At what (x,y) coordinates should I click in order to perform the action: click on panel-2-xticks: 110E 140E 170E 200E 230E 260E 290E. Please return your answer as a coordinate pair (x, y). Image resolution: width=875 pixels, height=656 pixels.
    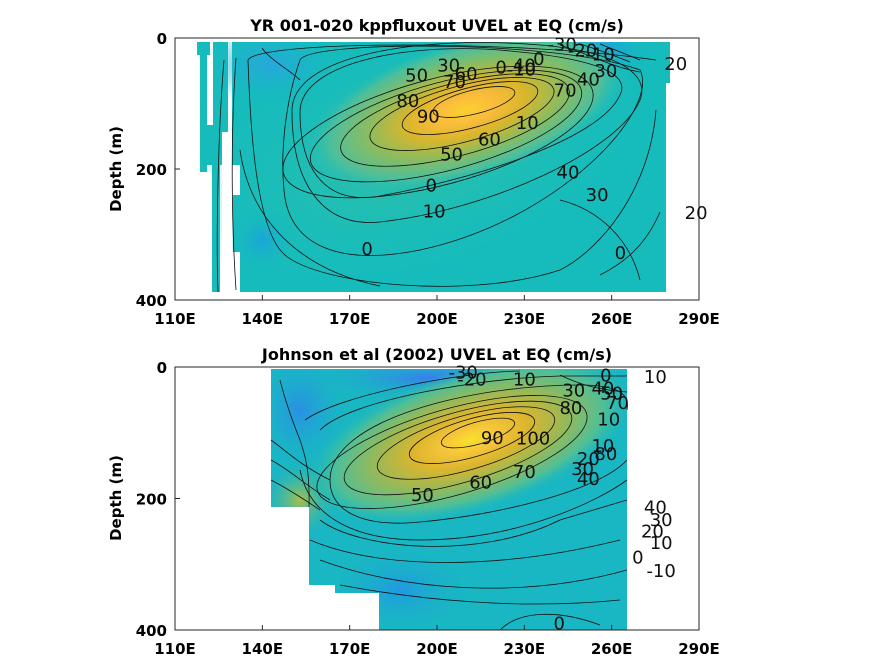
    Looking at the image, I should click on (437, 640).